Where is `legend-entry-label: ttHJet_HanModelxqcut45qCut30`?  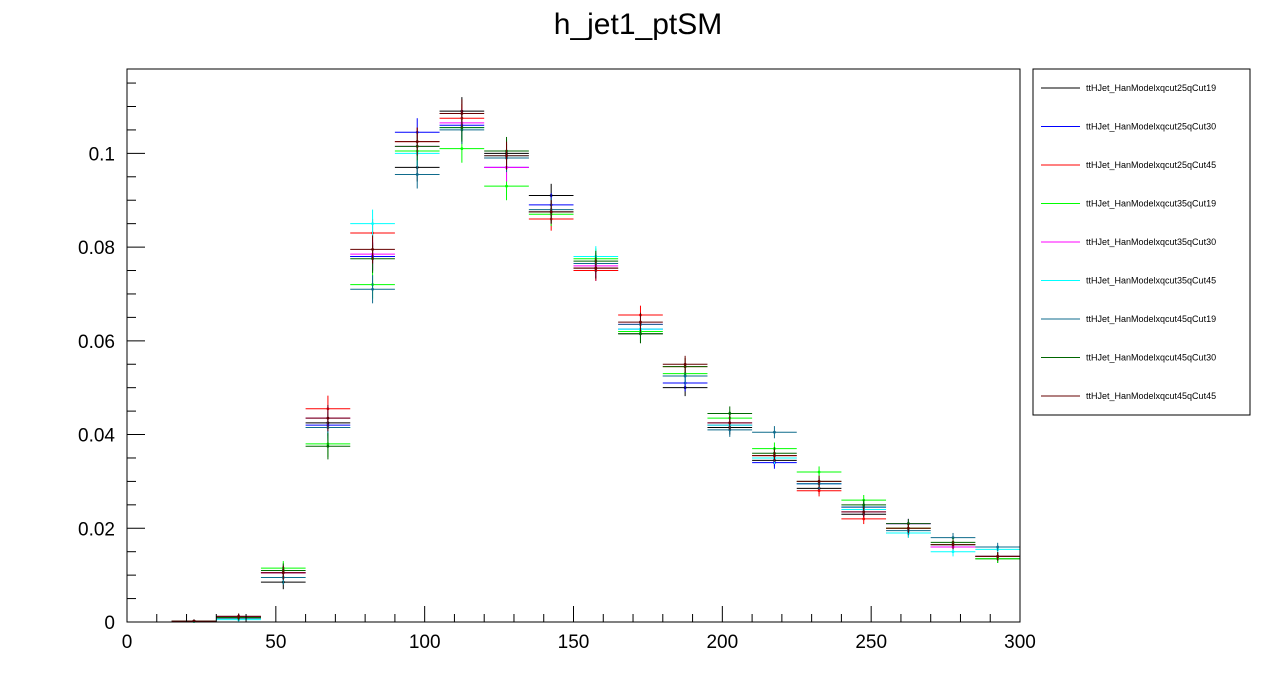
legend-entry-label: ttHJet_HanModelxqcut45qCut30 is located at coordinates (1151, 358).